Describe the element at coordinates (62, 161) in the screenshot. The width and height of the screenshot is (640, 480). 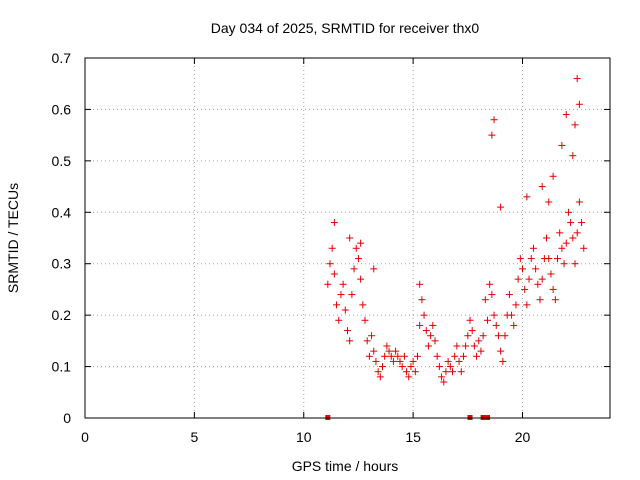
I see `y-tick-label: 0.5` at that location.